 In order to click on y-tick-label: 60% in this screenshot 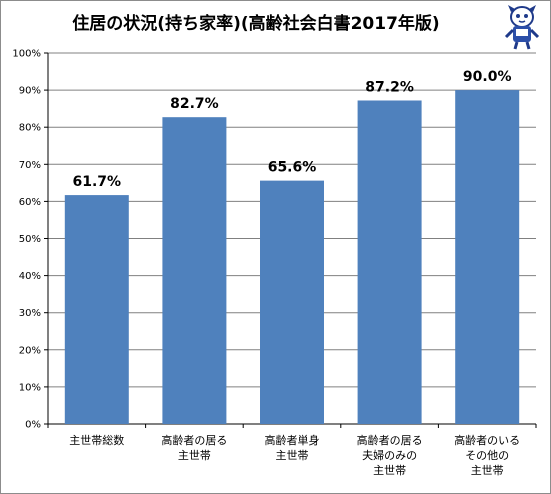, I will do `click(30, 202)`.